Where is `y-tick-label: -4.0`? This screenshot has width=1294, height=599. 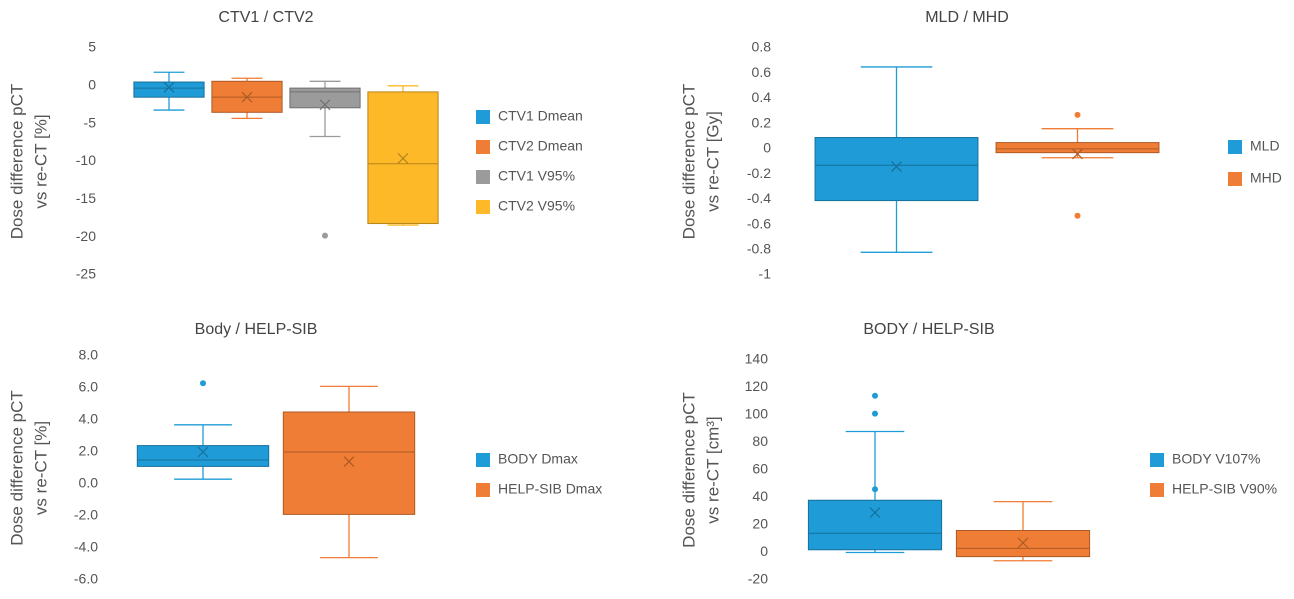 y-tick-label: -4.0 is located at coordinates (86, 547).